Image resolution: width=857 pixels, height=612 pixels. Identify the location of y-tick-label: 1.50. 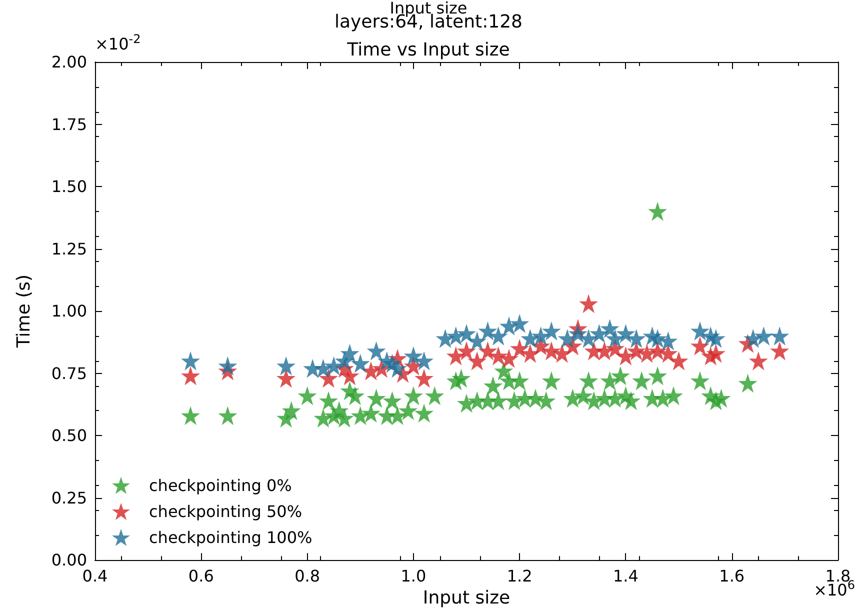
(69, 186).